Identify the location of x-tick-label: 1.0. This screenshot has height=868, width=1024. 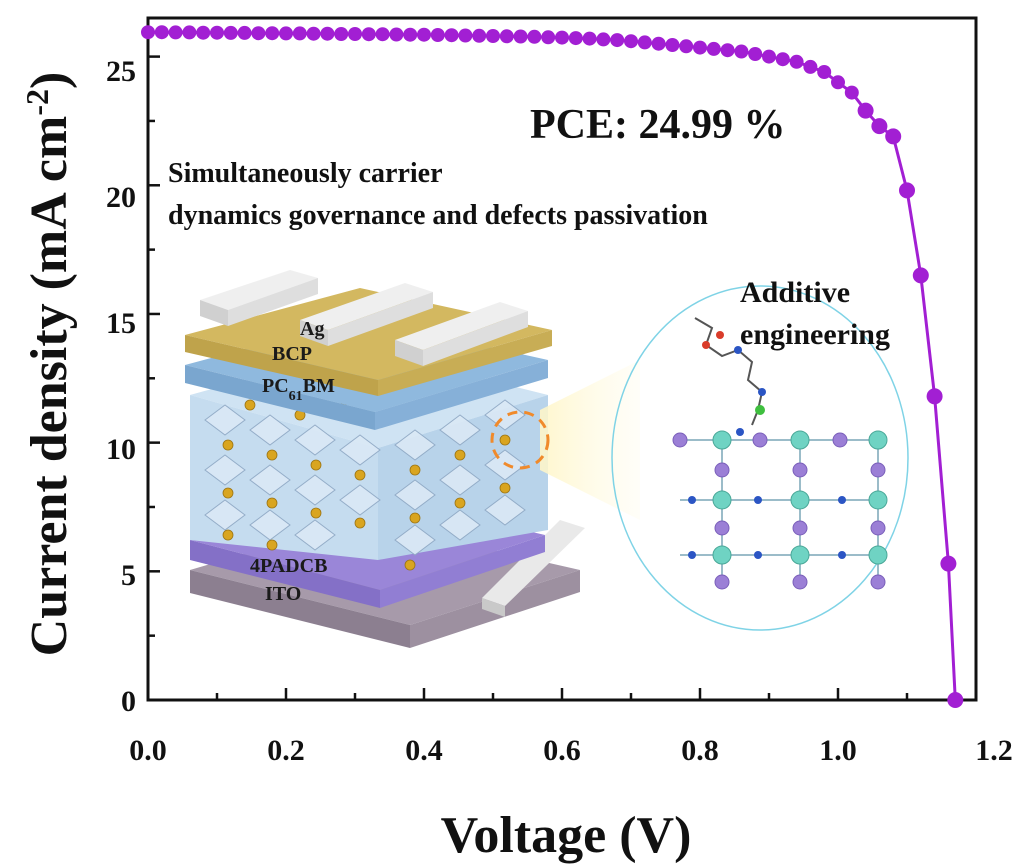
(838, 750).